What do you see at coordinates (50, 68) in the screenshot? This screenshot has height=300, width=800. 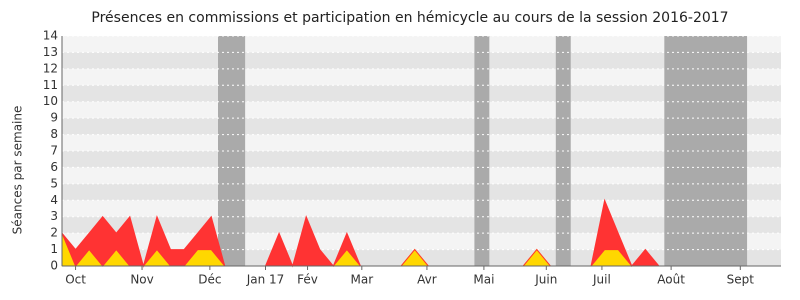 I see `y-tick-label: 12` at bounding box center [50, 68].